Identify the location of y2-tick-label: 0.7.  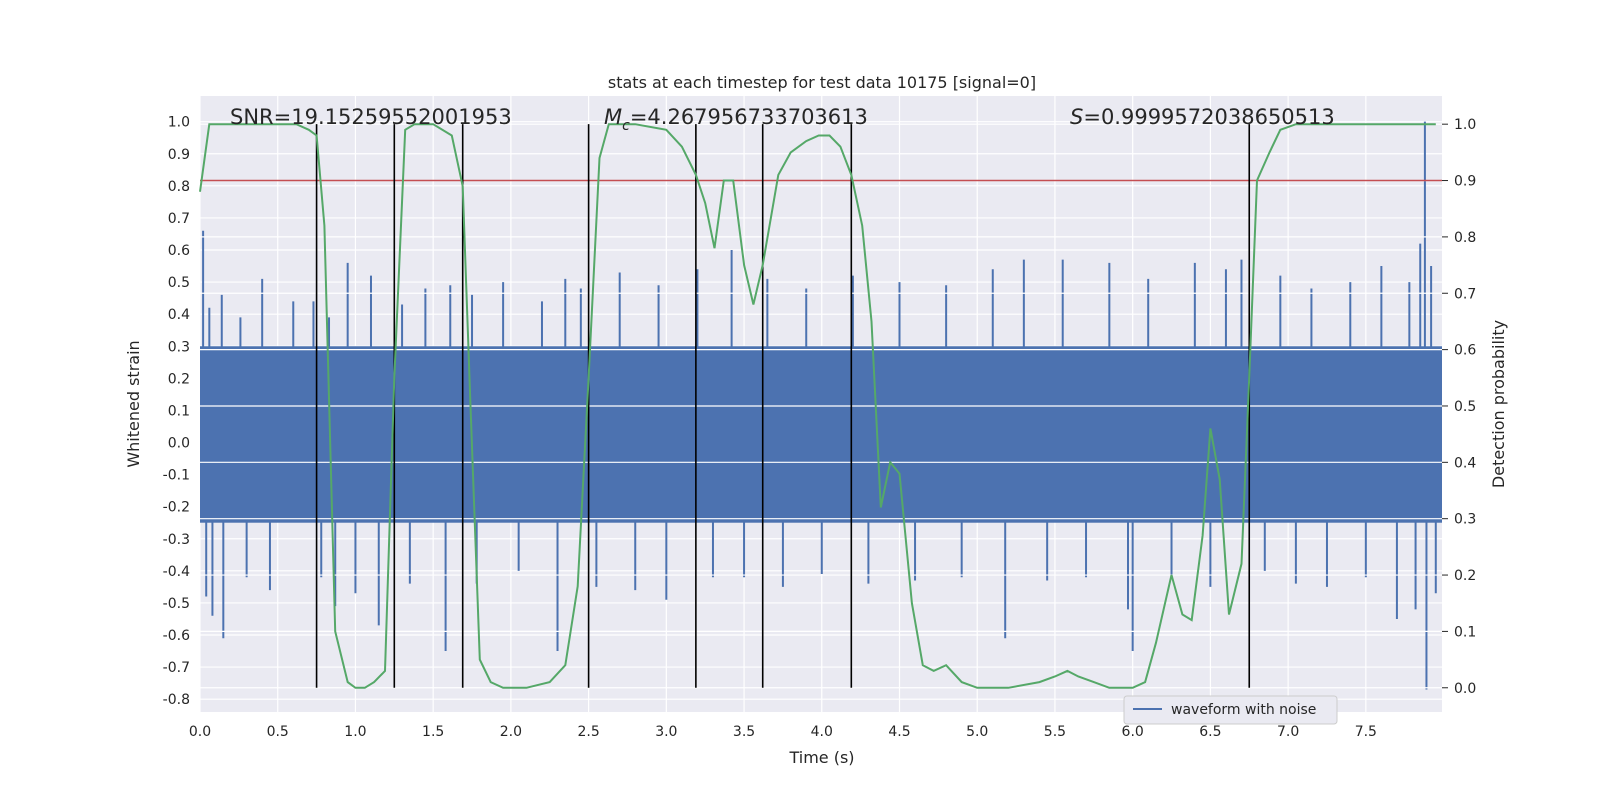
(1465, 294).